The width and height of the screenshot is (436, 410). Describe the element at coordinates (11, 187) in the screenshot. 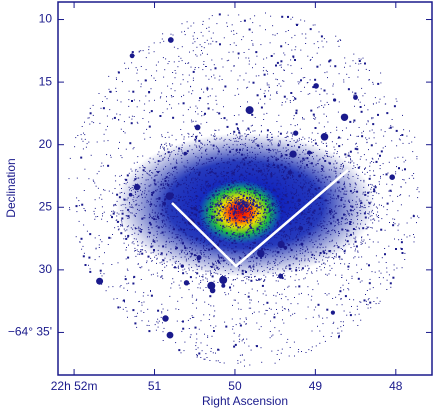

I see `y-axis-title: Declination` at that location.